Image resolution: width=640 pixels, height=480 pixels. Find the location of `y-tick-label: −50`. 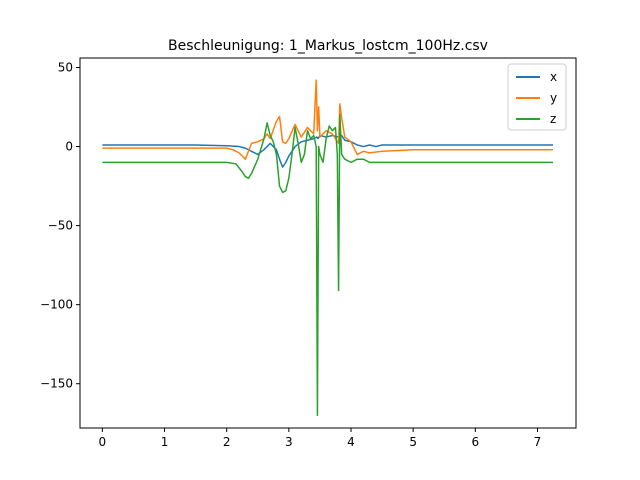

y-tick-label: −50 is located at coordinates (60, 226).